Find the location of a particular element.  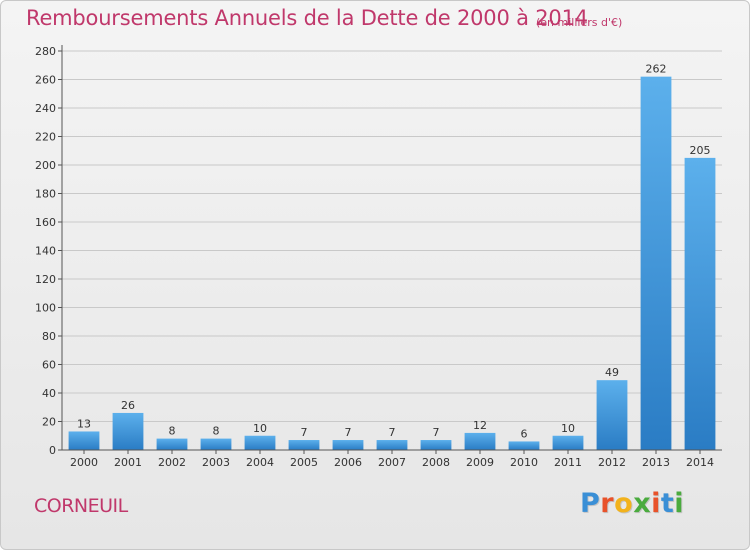

proxiti-logo: Proxiti is located at coordinates (632, 503).